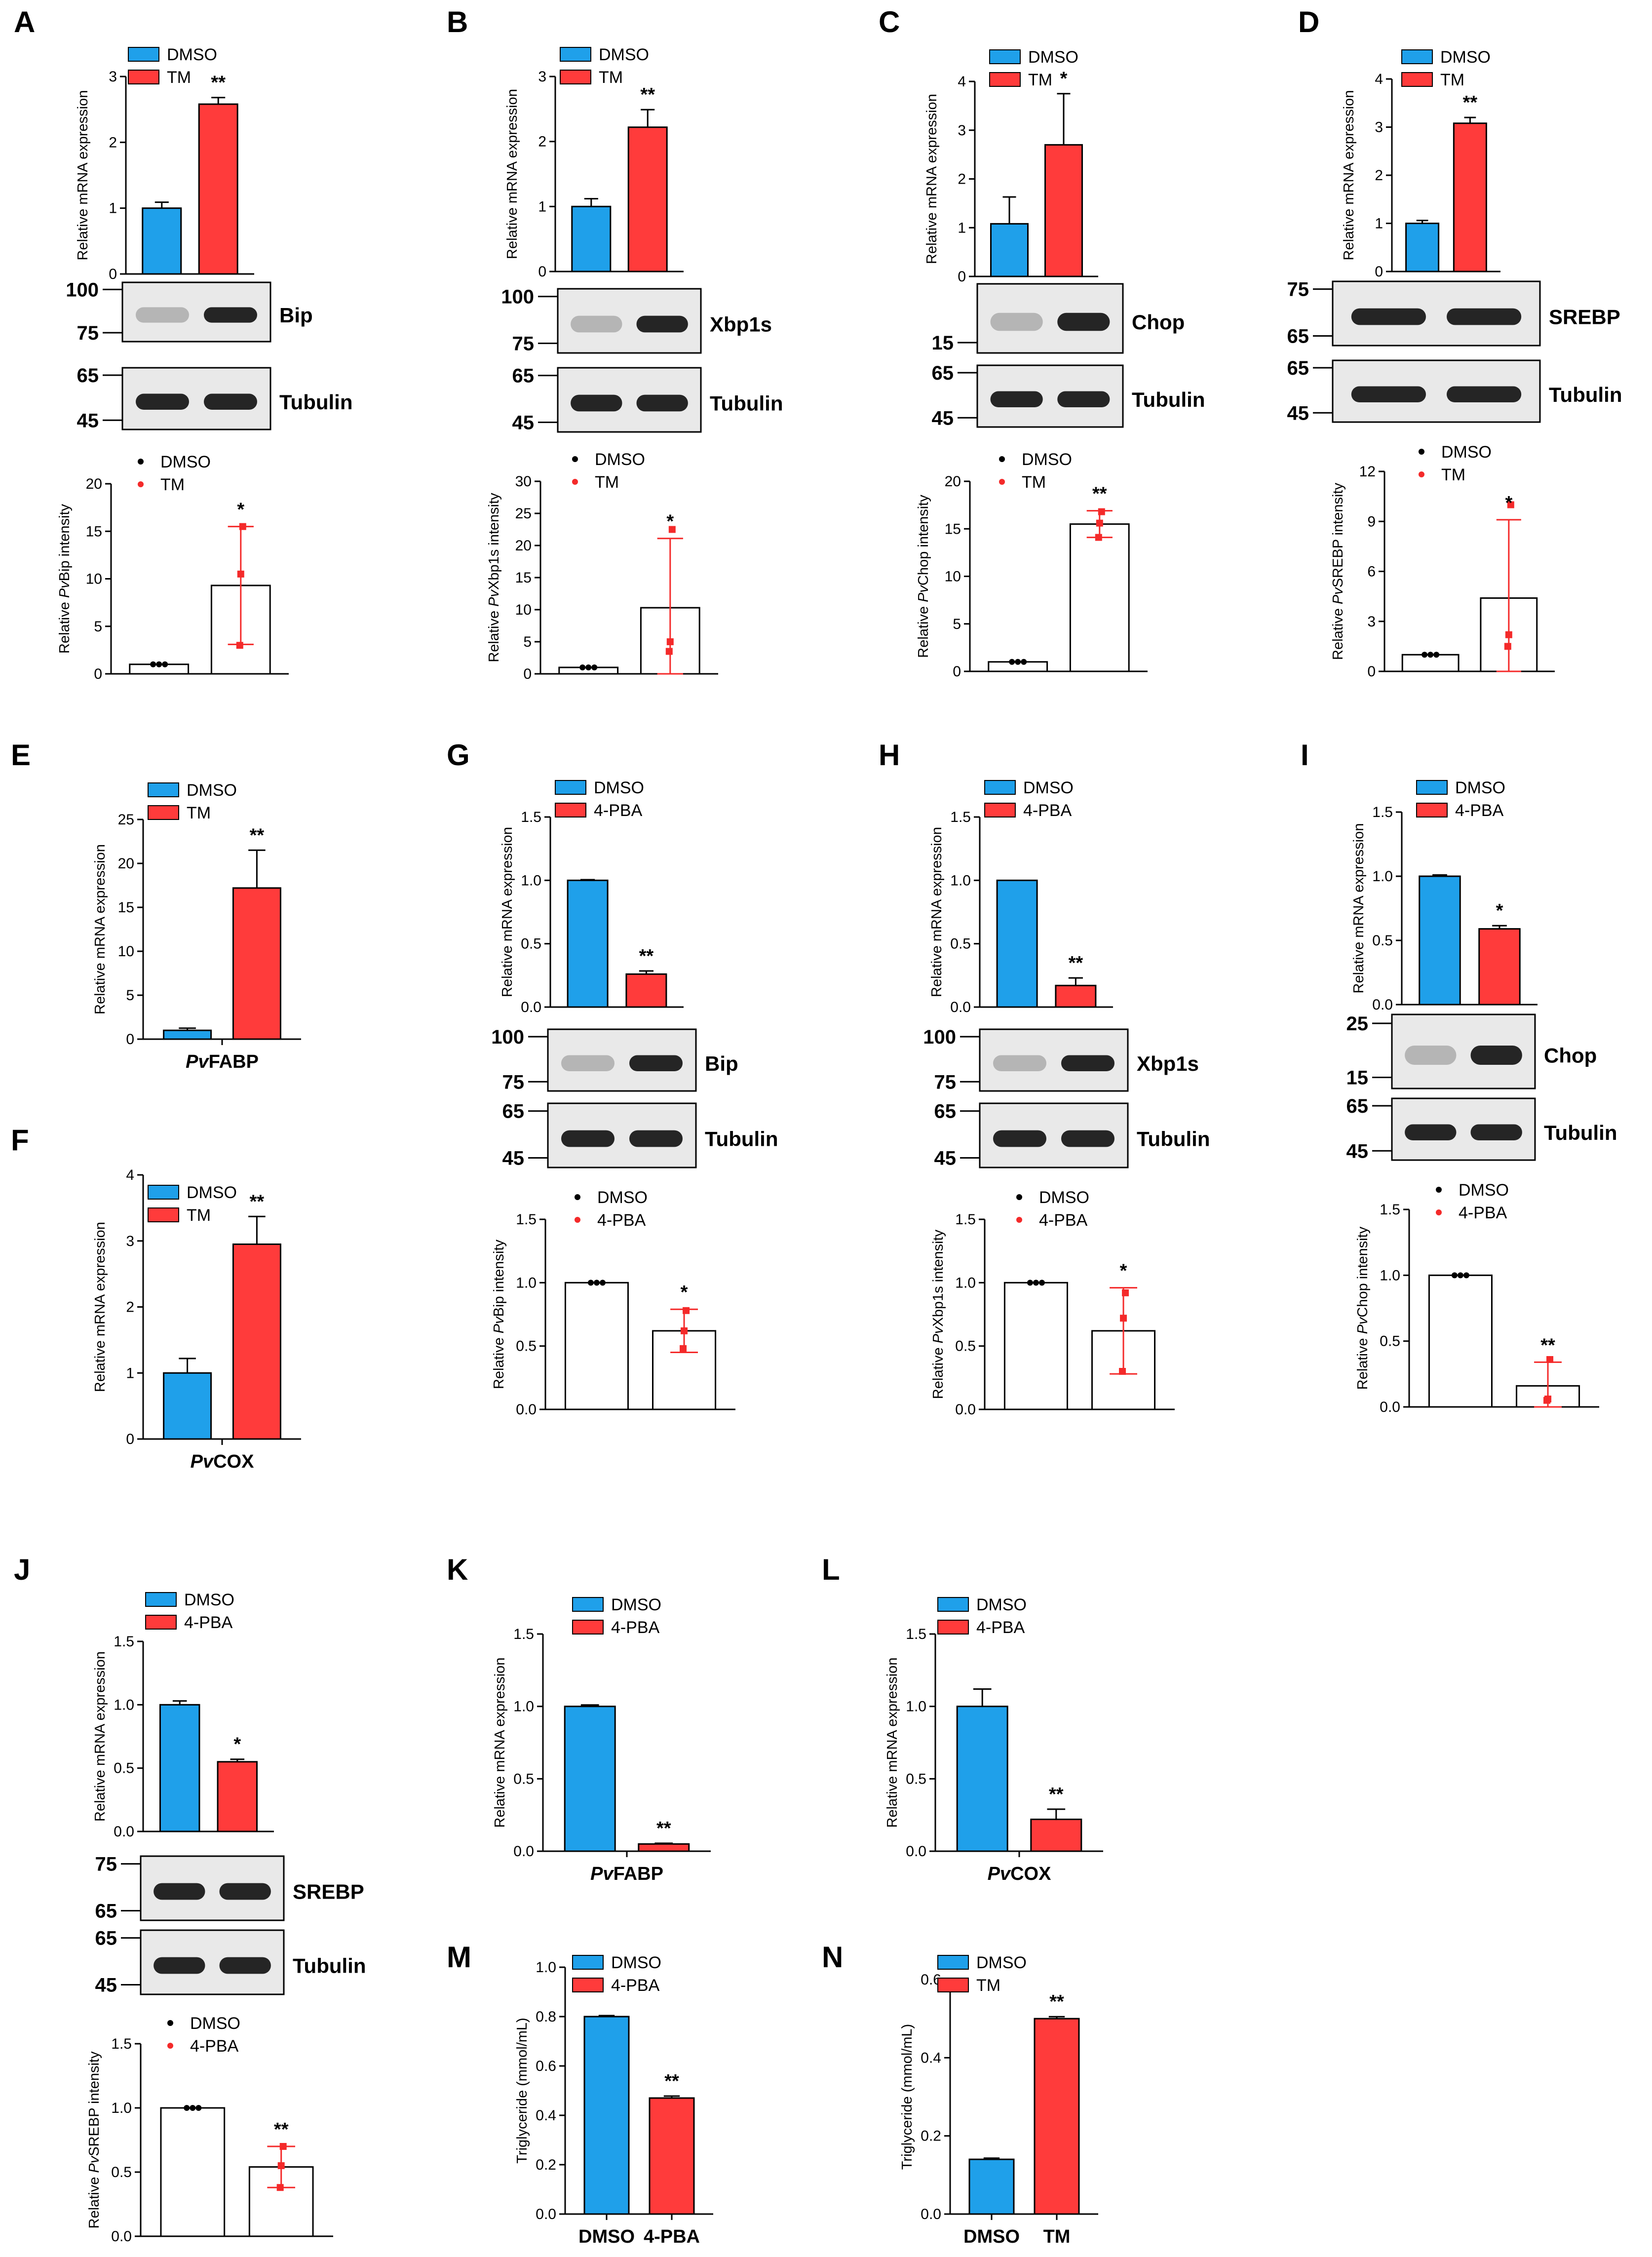  Describe the element at coordinates (94, 579) in the screenshot. I see `y-tick-label: 10` at that location.